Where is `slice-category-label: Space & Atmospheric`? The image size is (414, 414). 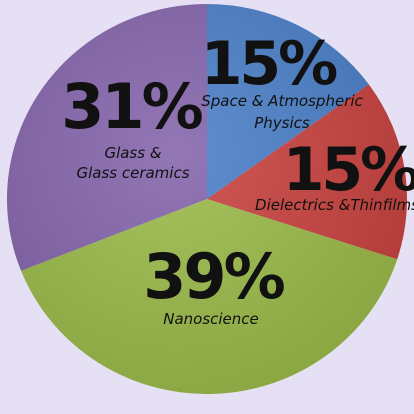
slice-category-label: Space & Atmospheric is located at coordinates (282, 101).